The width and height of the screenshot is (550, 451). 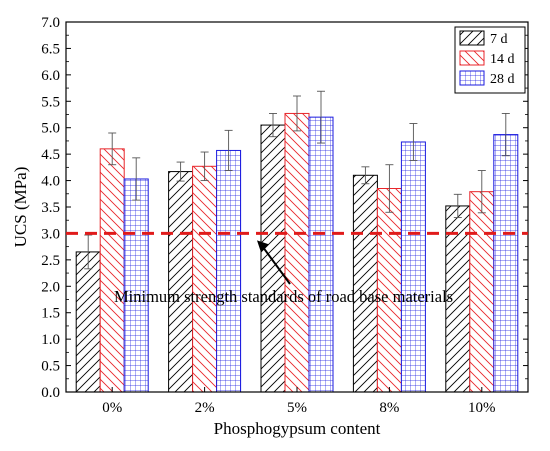 What do you see at coordinates (50, 287) in the screenshot?
I see `y-tick-label: 2.0` at bounding box center [50, 287].